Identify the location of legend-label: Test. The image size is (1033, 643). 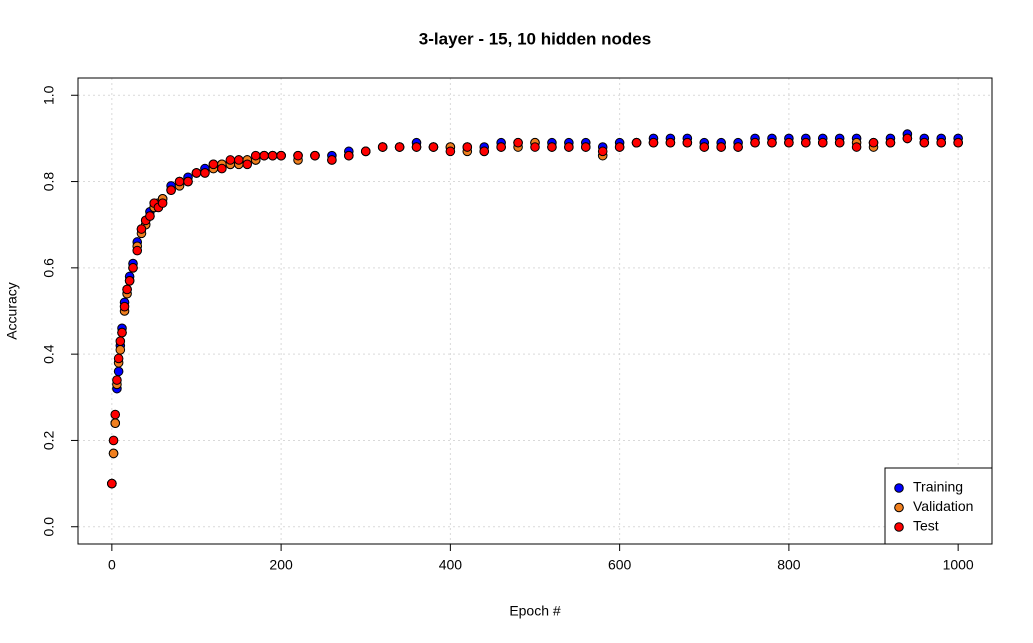
(926, 526).